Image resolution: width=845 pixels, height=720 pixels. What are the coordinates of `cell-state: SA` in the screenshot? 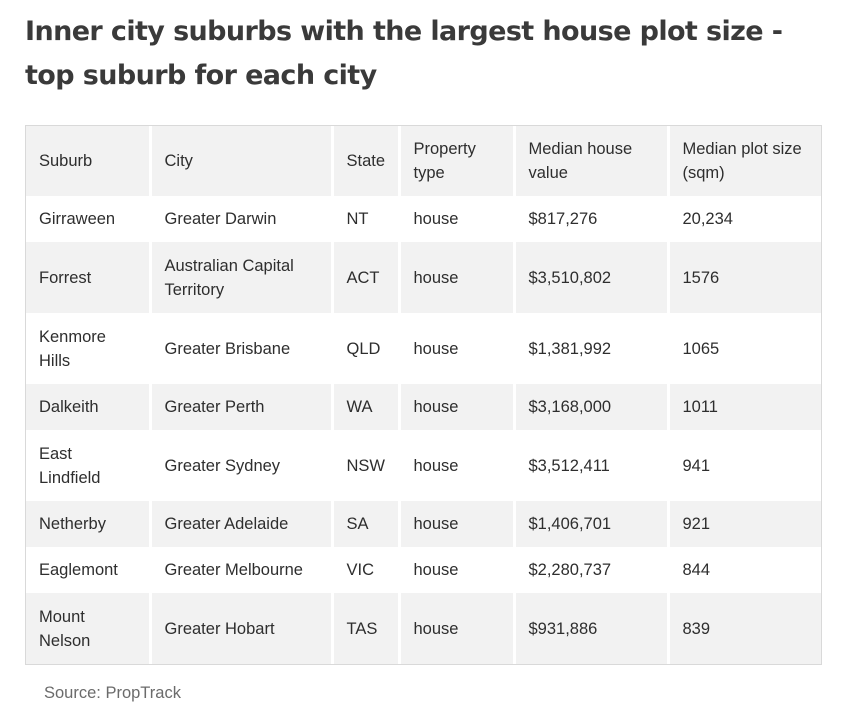 It's located at (366, 524).